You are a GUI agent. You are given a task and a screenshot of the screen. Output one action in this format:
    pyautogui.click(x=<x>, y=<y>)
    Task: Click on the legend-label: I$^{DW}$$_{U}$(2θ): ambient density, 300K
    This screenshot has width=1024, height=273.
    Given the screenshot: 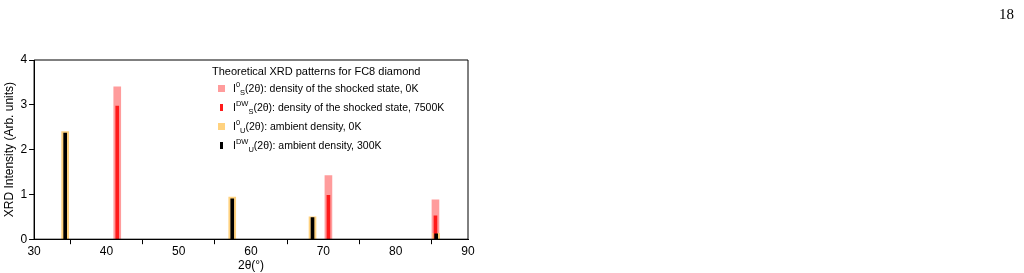 What is the action you would take?
    pyautogui.click(x=307, y=145)
    